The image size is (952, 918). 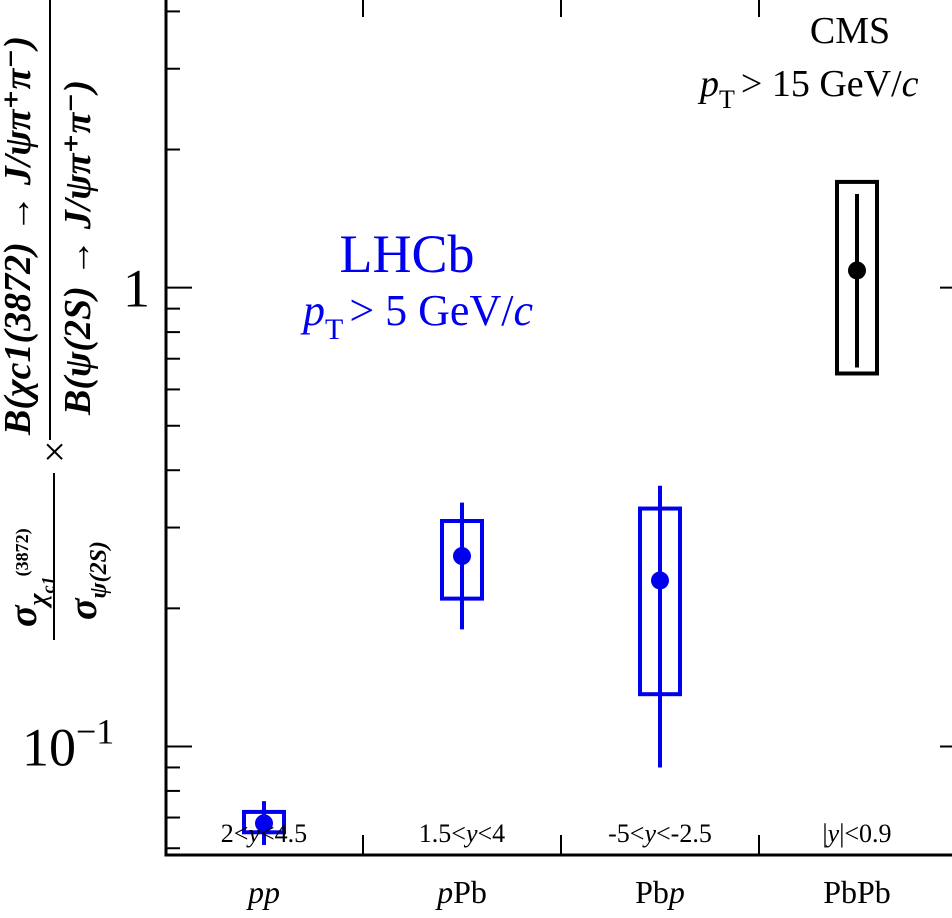 What do you see at coordinates (29, 577) in the screenshot?
I see `y-label-sigma-num: σχc1(3872)` at bounding box center [29, 577].